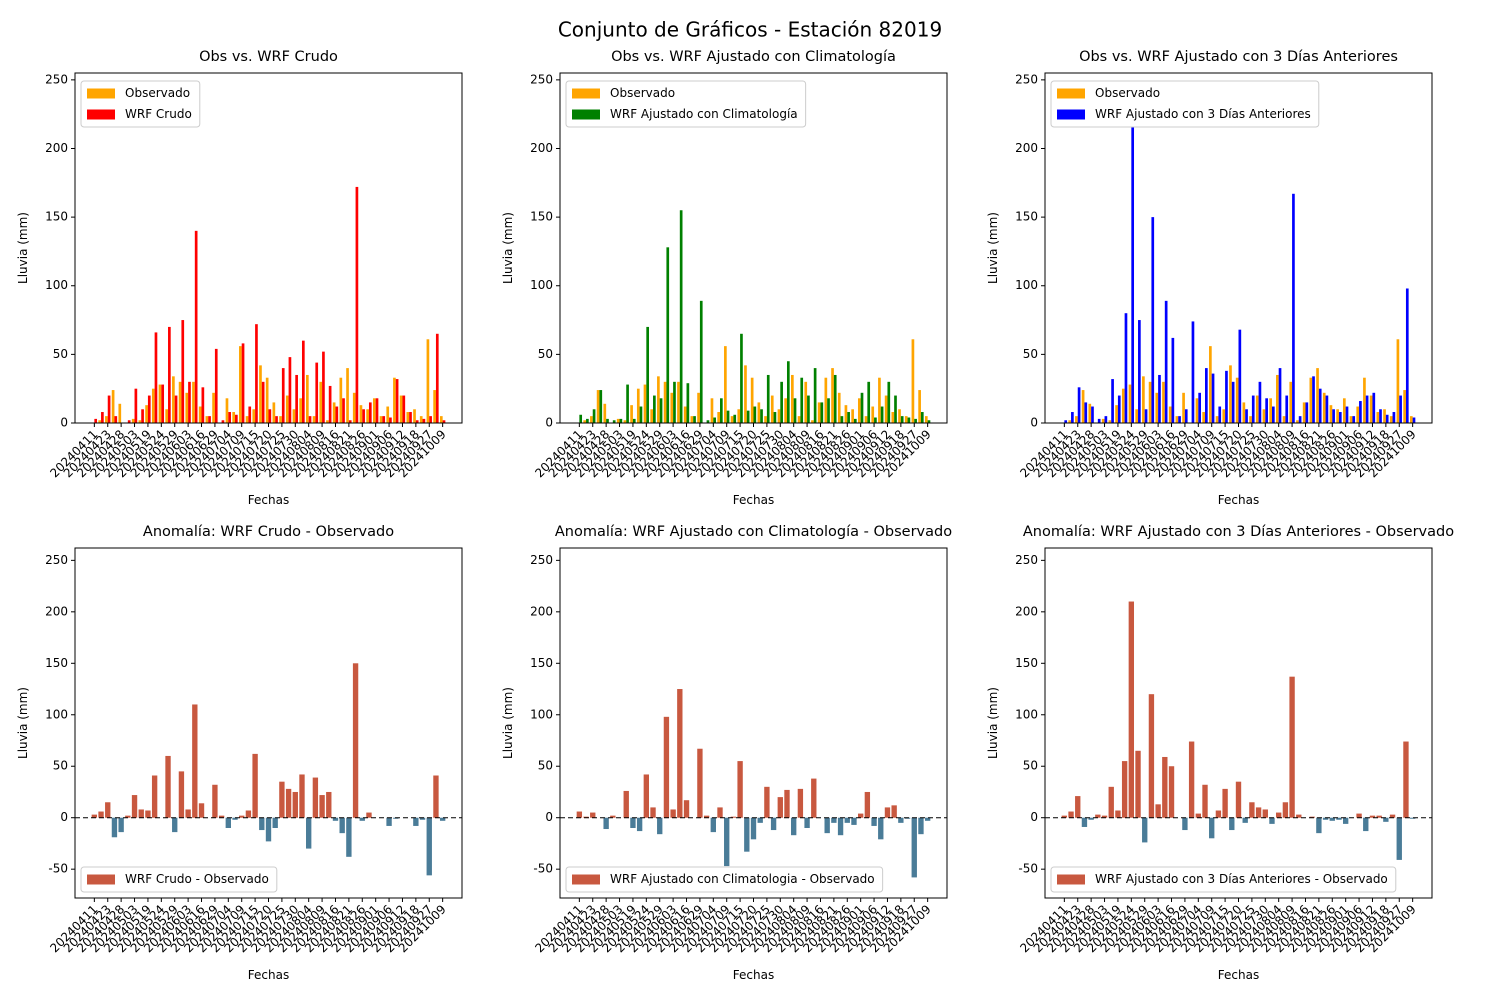  Describe the element at coordinates (1223, 879) in the screenshot. I see `legend-box` at that location.